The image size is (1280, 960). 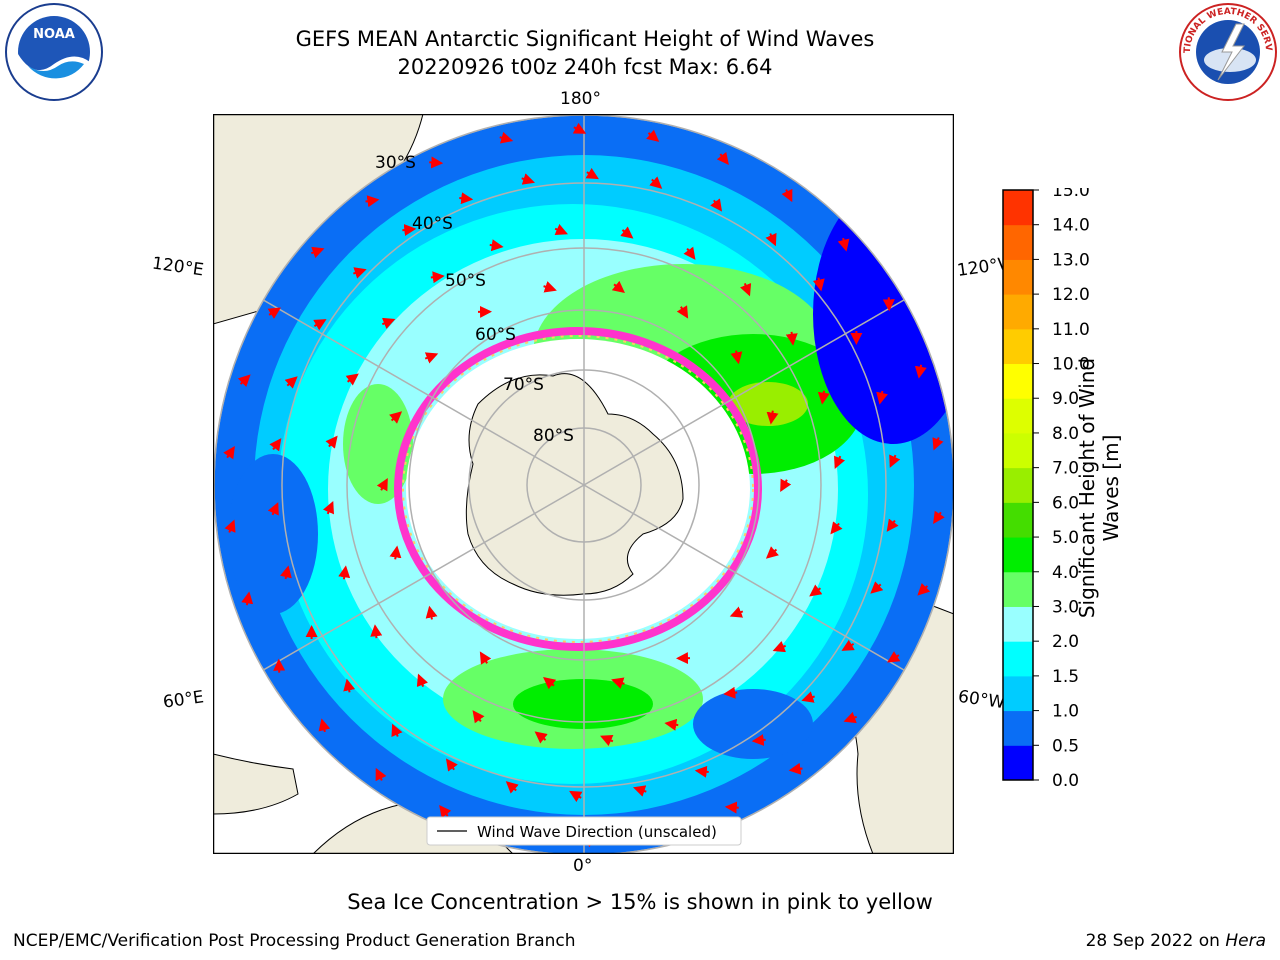 I want to click on noaa-logo: NOAA, so click(x=54, y=52).